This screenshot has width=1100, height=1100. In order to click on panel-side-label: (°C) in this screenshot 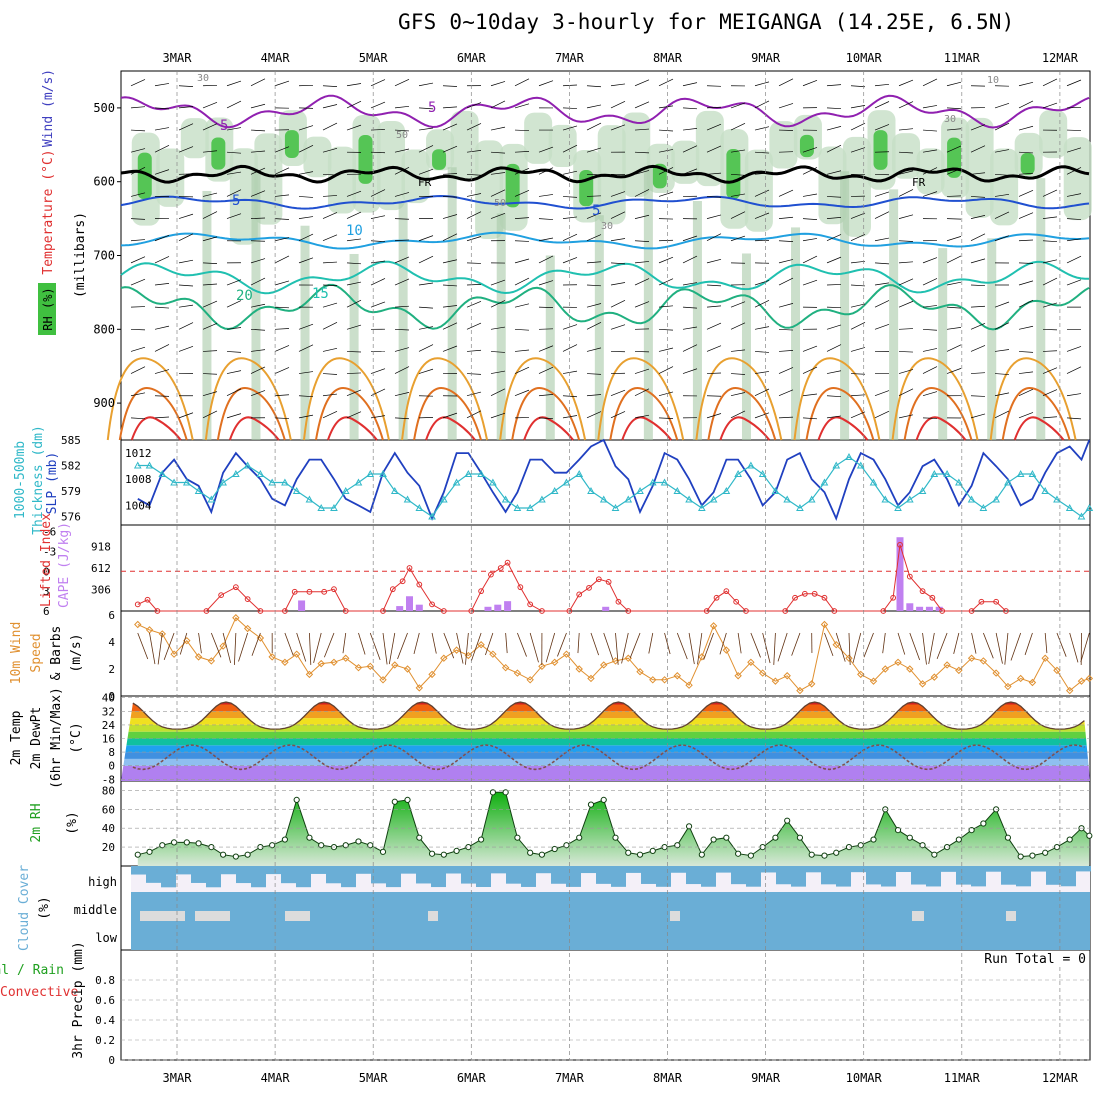, I will do `click(76, 737)`.